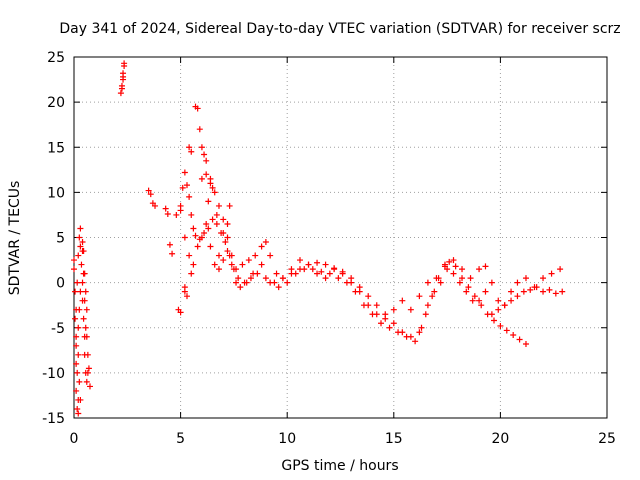 This screenshot has height=480, width=640. I want to click on y-tick-label: 15, so click(56, 148).